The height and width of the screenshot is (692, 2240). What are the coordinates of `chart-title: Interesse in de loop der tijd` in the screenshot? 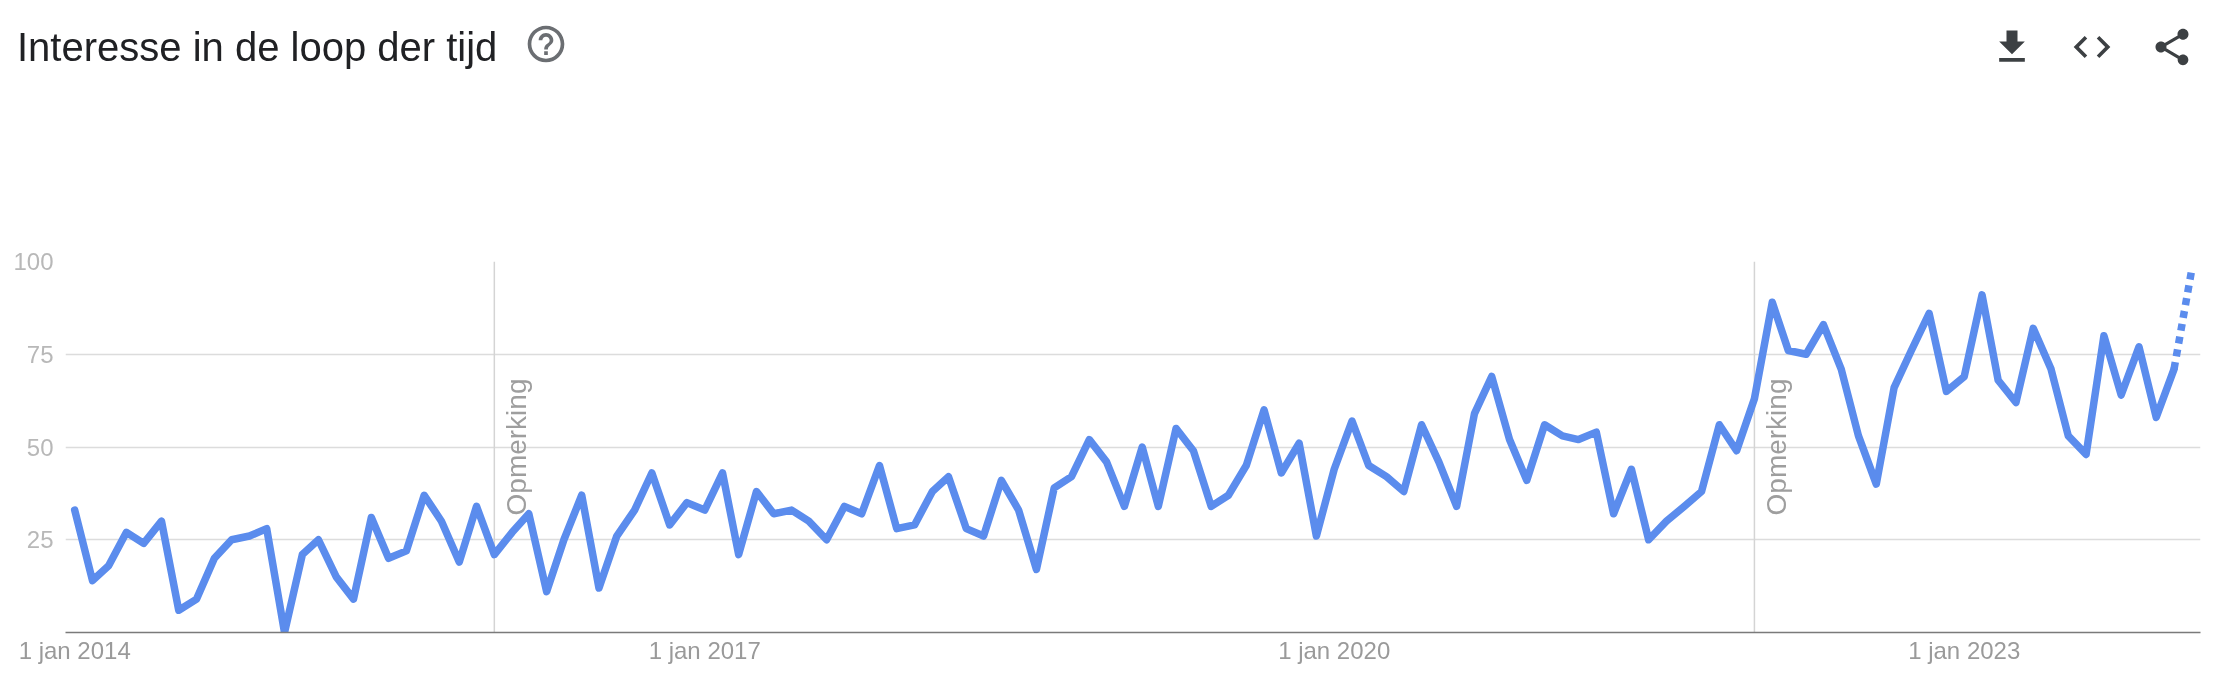 It's located at (257, 47).